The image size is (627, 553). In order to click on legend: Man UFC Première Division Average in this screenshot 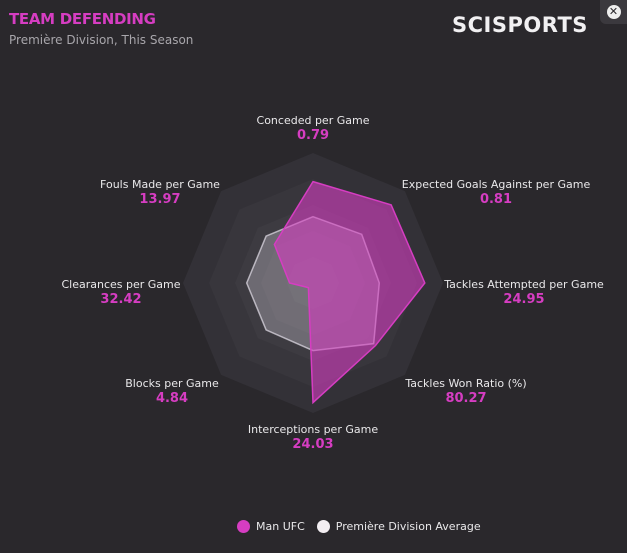, I will do `click(365, 526)`.